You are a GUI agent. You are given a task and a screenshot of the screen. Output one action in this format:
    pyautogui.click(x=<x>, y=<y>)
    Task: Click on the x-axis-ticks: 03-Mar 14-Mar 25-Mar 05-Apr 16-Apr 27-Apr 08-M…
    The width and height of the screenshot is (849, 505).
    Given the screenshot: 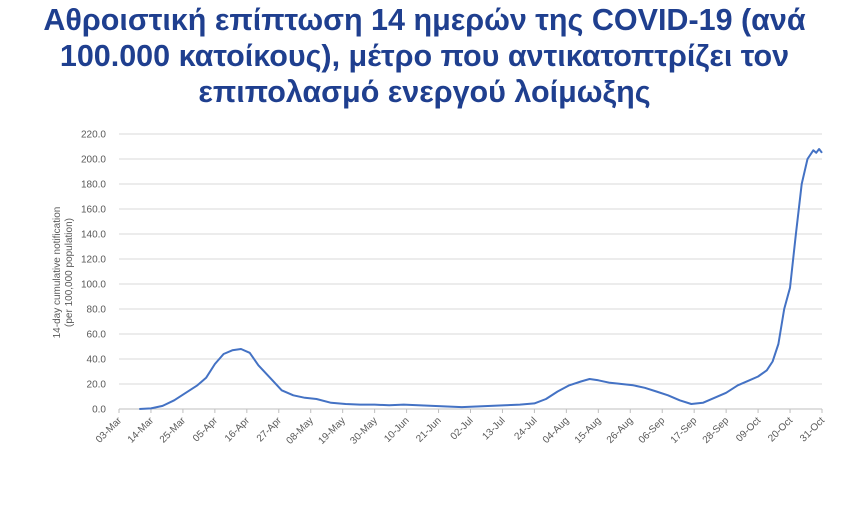 What is the action you would take?
    pyautogui.click(x=460, y=428)
    